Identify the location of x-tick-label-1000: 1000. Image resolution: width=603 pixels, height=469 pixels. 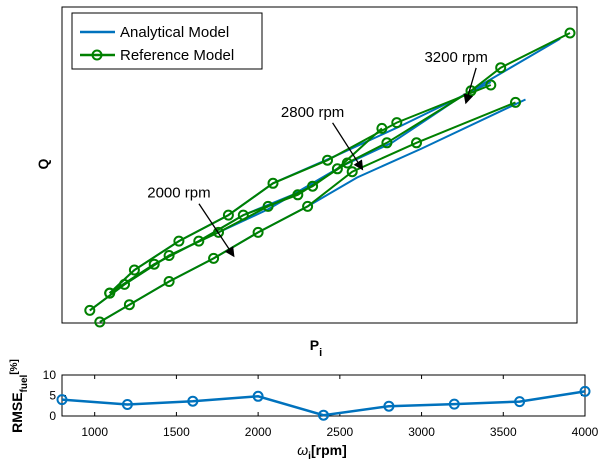
(94, 432).